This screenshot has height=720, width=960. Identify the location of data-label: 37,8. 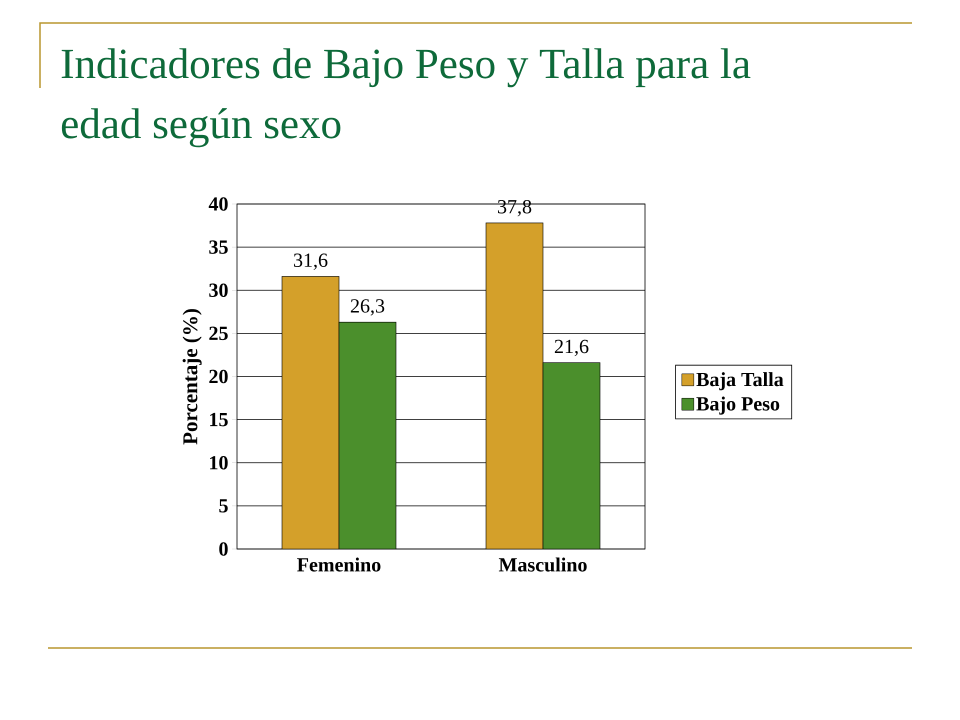
(515, 208).